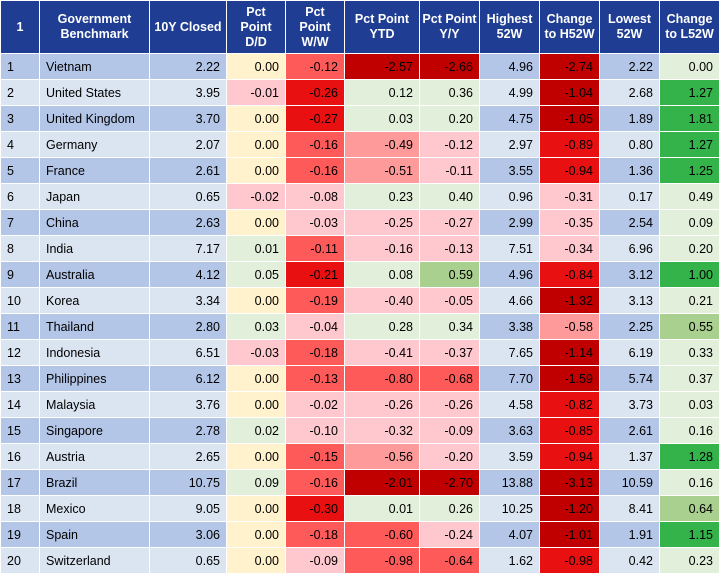 This screenshot has height=576, width=720. What do you see at coordinates (315, 326) in the screenshot?
I see `change-ww: -0.04` at bounding box center [315, 326].